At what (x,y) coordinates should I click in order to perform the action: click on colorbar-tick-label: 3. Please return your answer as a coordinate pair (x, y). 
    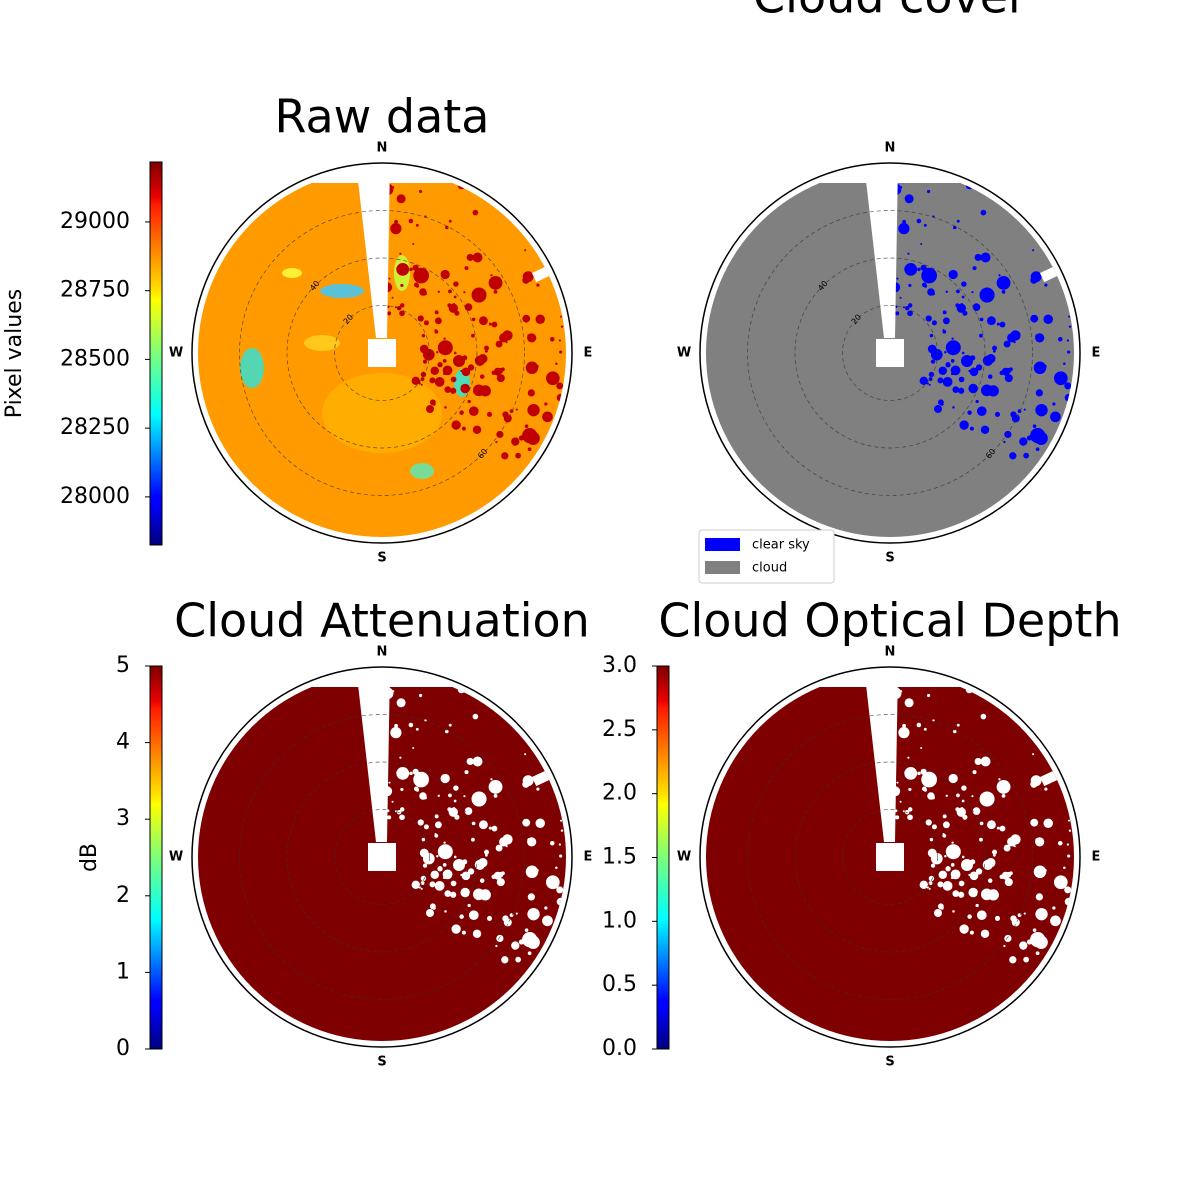
    Looking at the image, I should click on (123, 818).